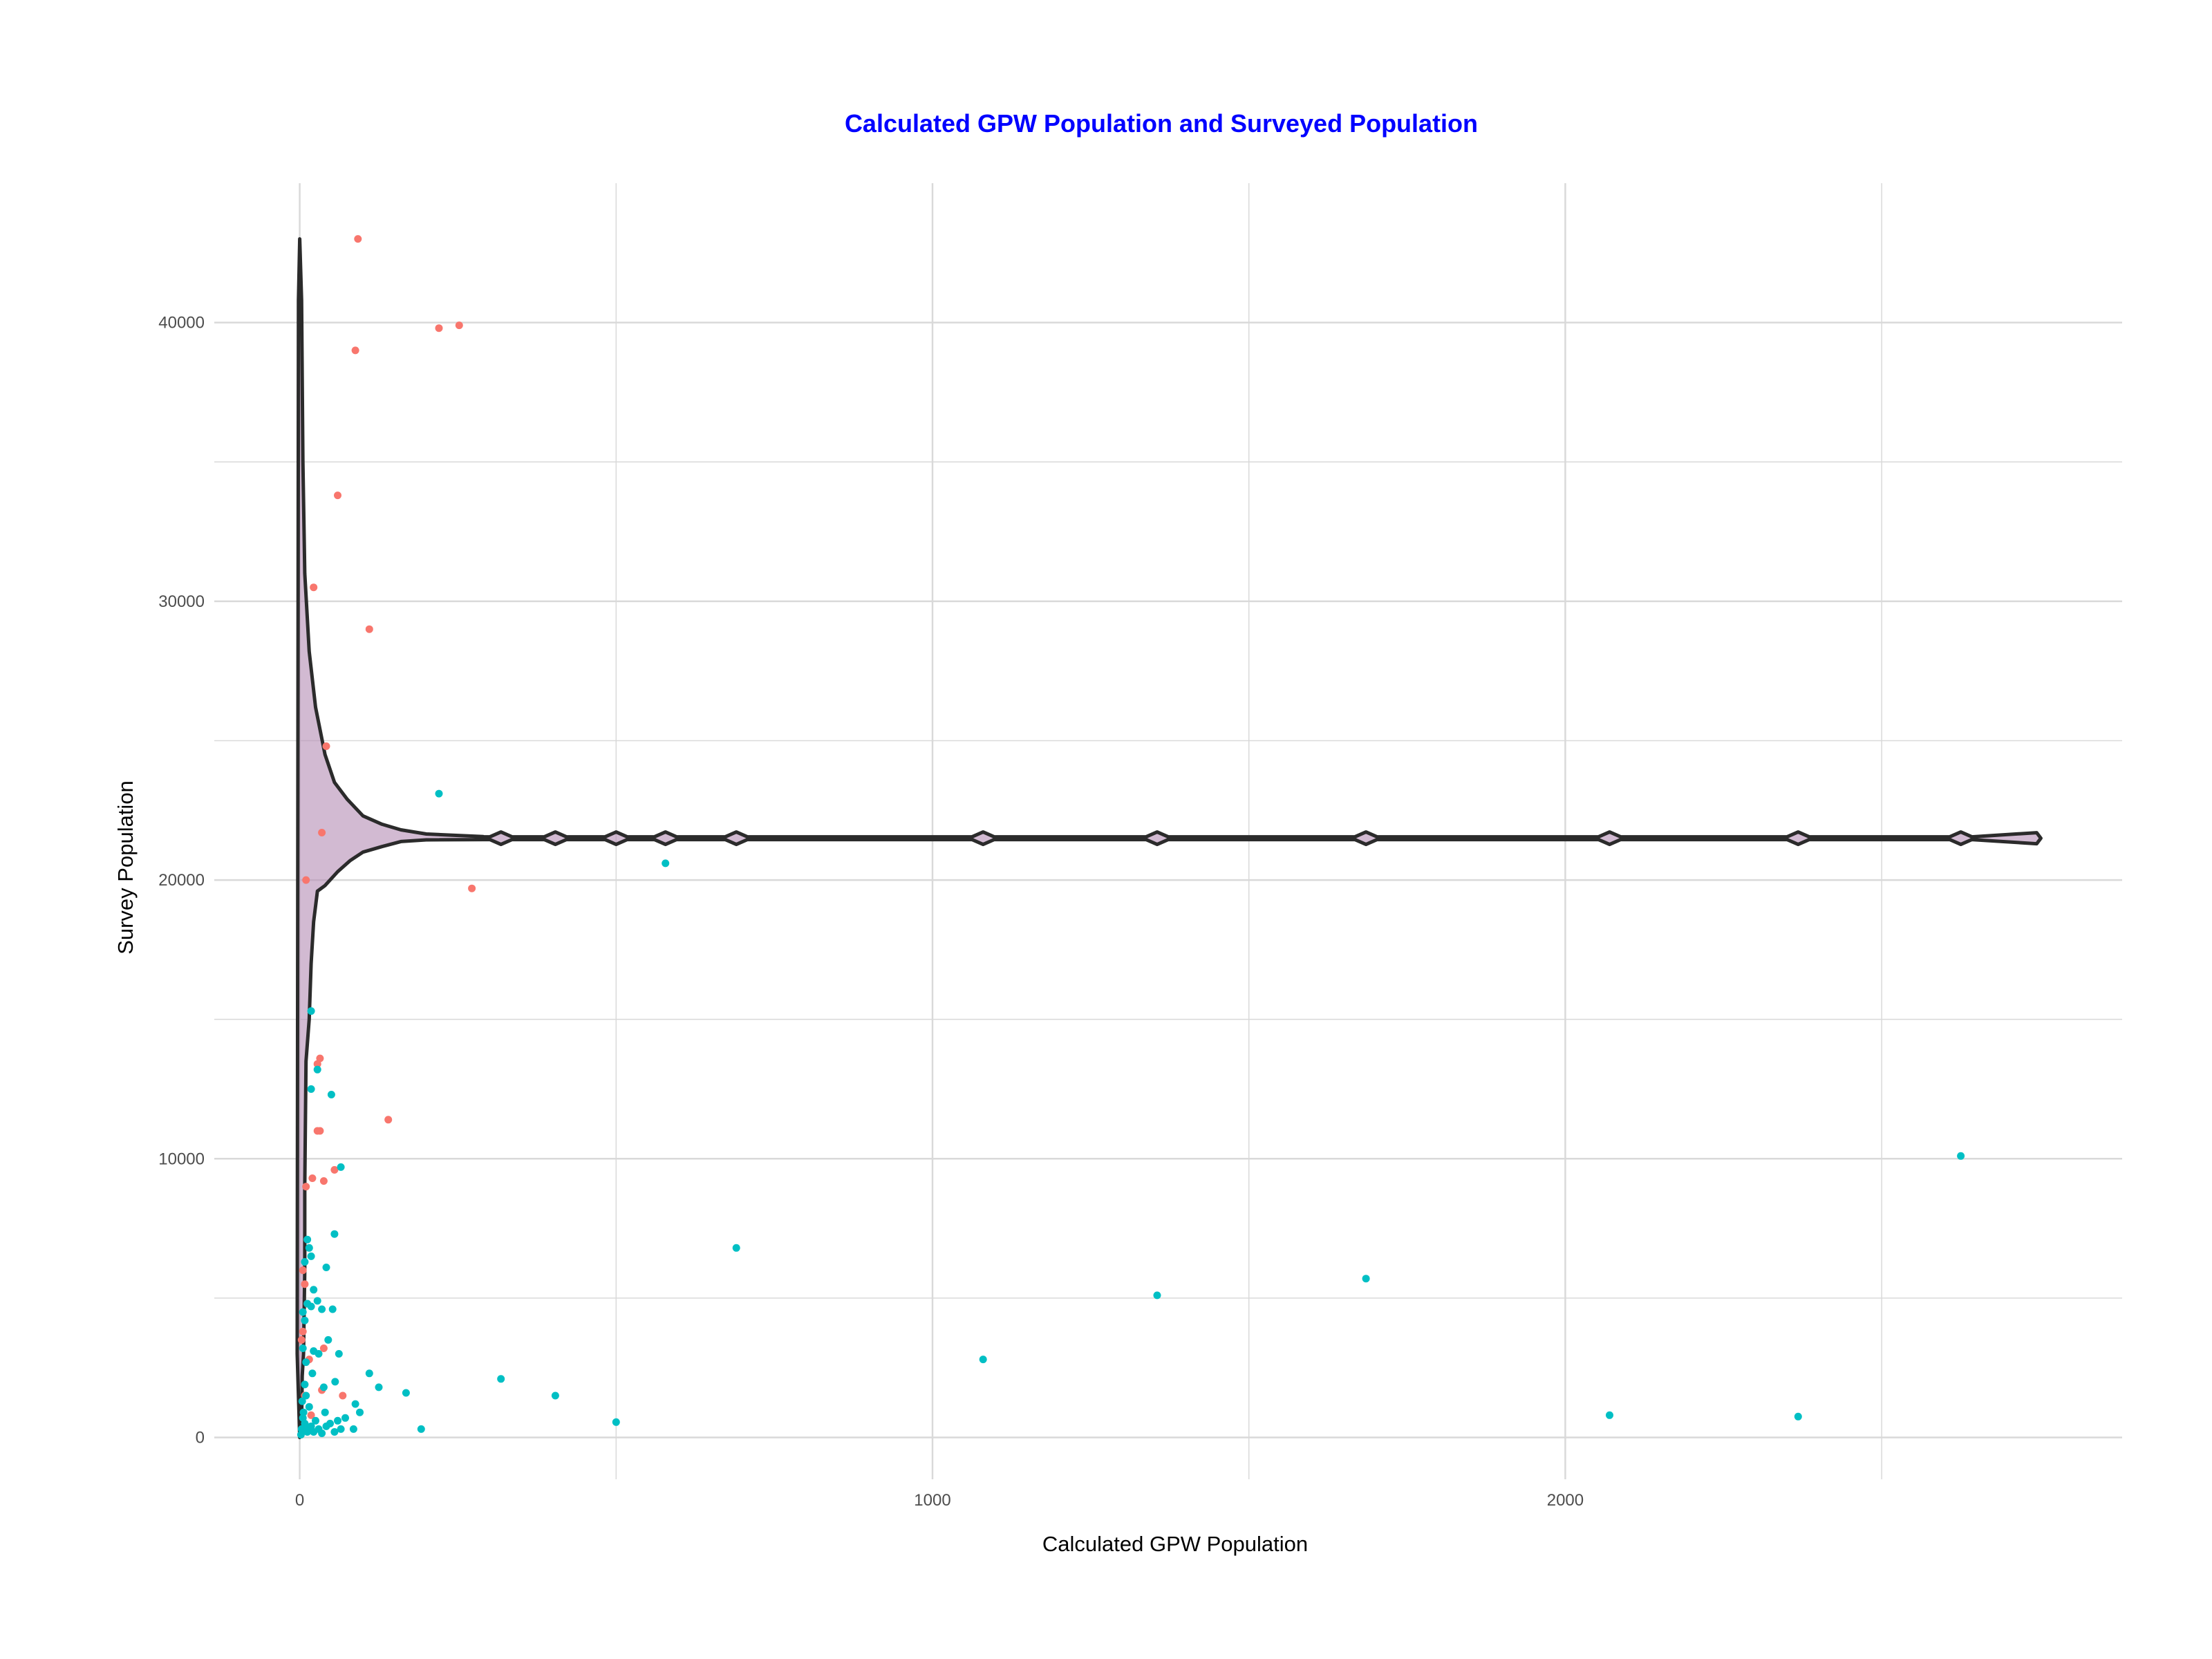 The image size is (2212, 1659). What do you see at coordinates (932, 1501) in the screenshot?
I see `x-tick-label: 1000` at bounding box center [932, 1501].